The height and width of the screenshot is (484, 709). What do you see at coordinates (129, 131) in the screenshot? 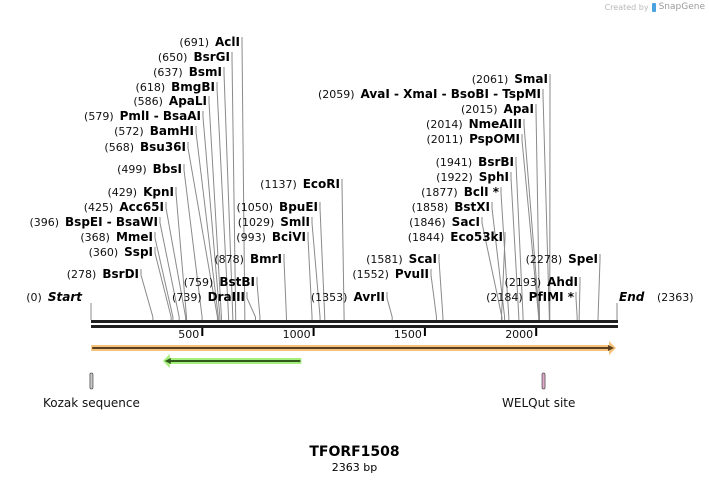
I see `site-position: (572)` at bounding box center [129, 131].